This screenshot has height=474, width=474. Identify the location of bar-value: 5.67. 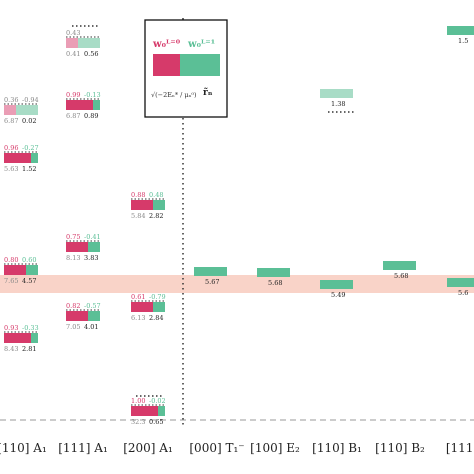
(212, 282).